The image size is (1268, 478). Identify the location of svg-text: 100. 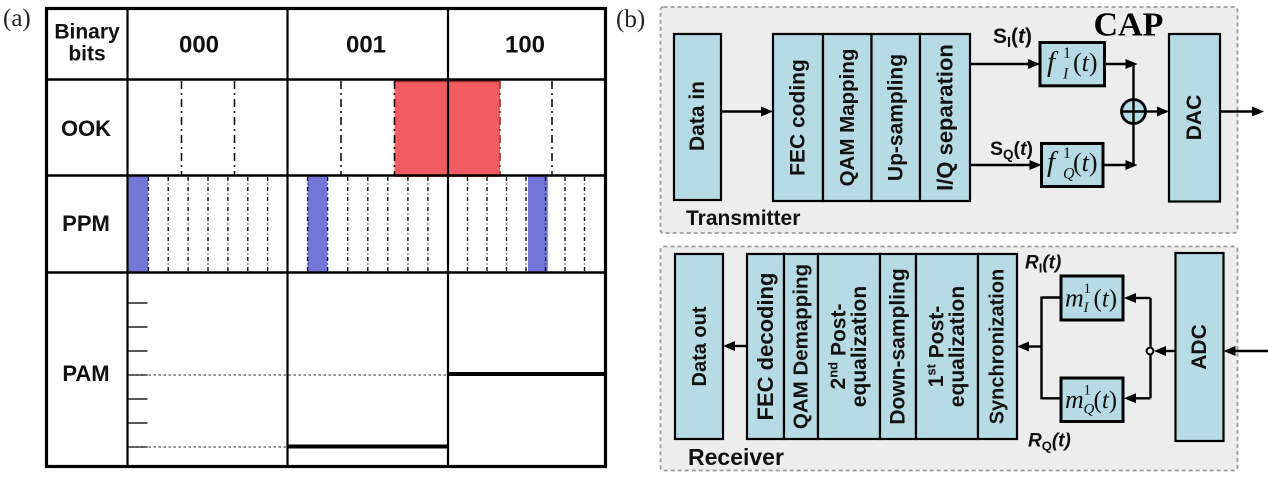
(525, 45).